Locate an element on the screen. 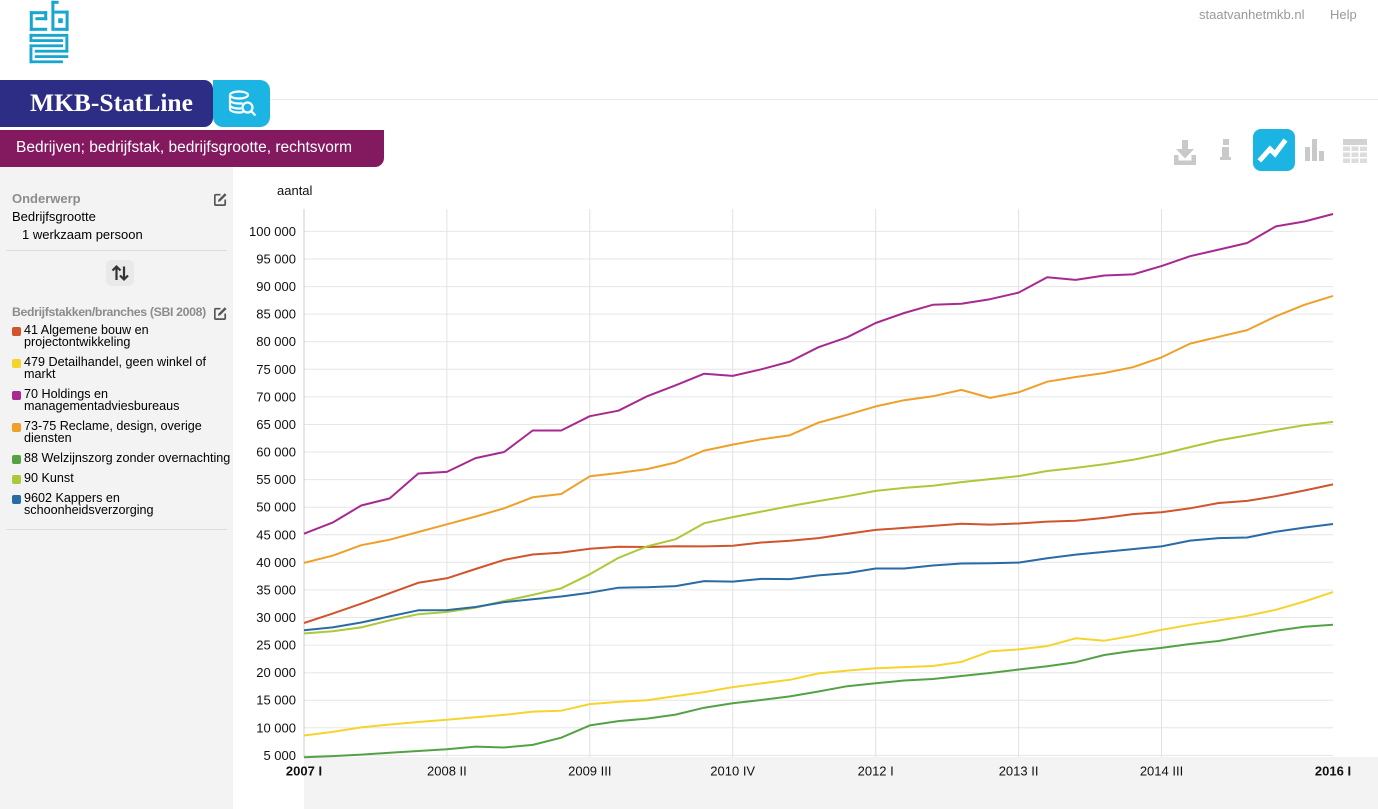  svg-text: 80 000 is located at coordinates (276, 341).